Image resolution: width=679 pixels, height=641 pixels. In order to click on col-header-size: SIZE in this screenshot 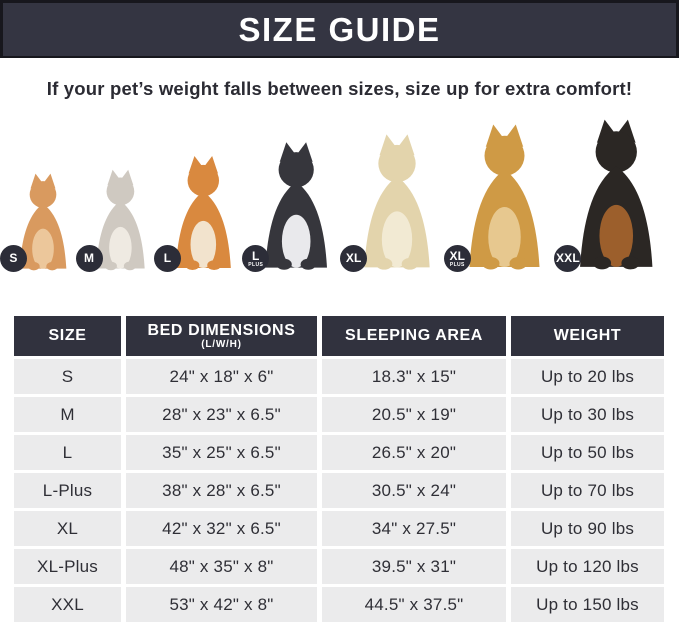, I will do `click(67, 336)`.